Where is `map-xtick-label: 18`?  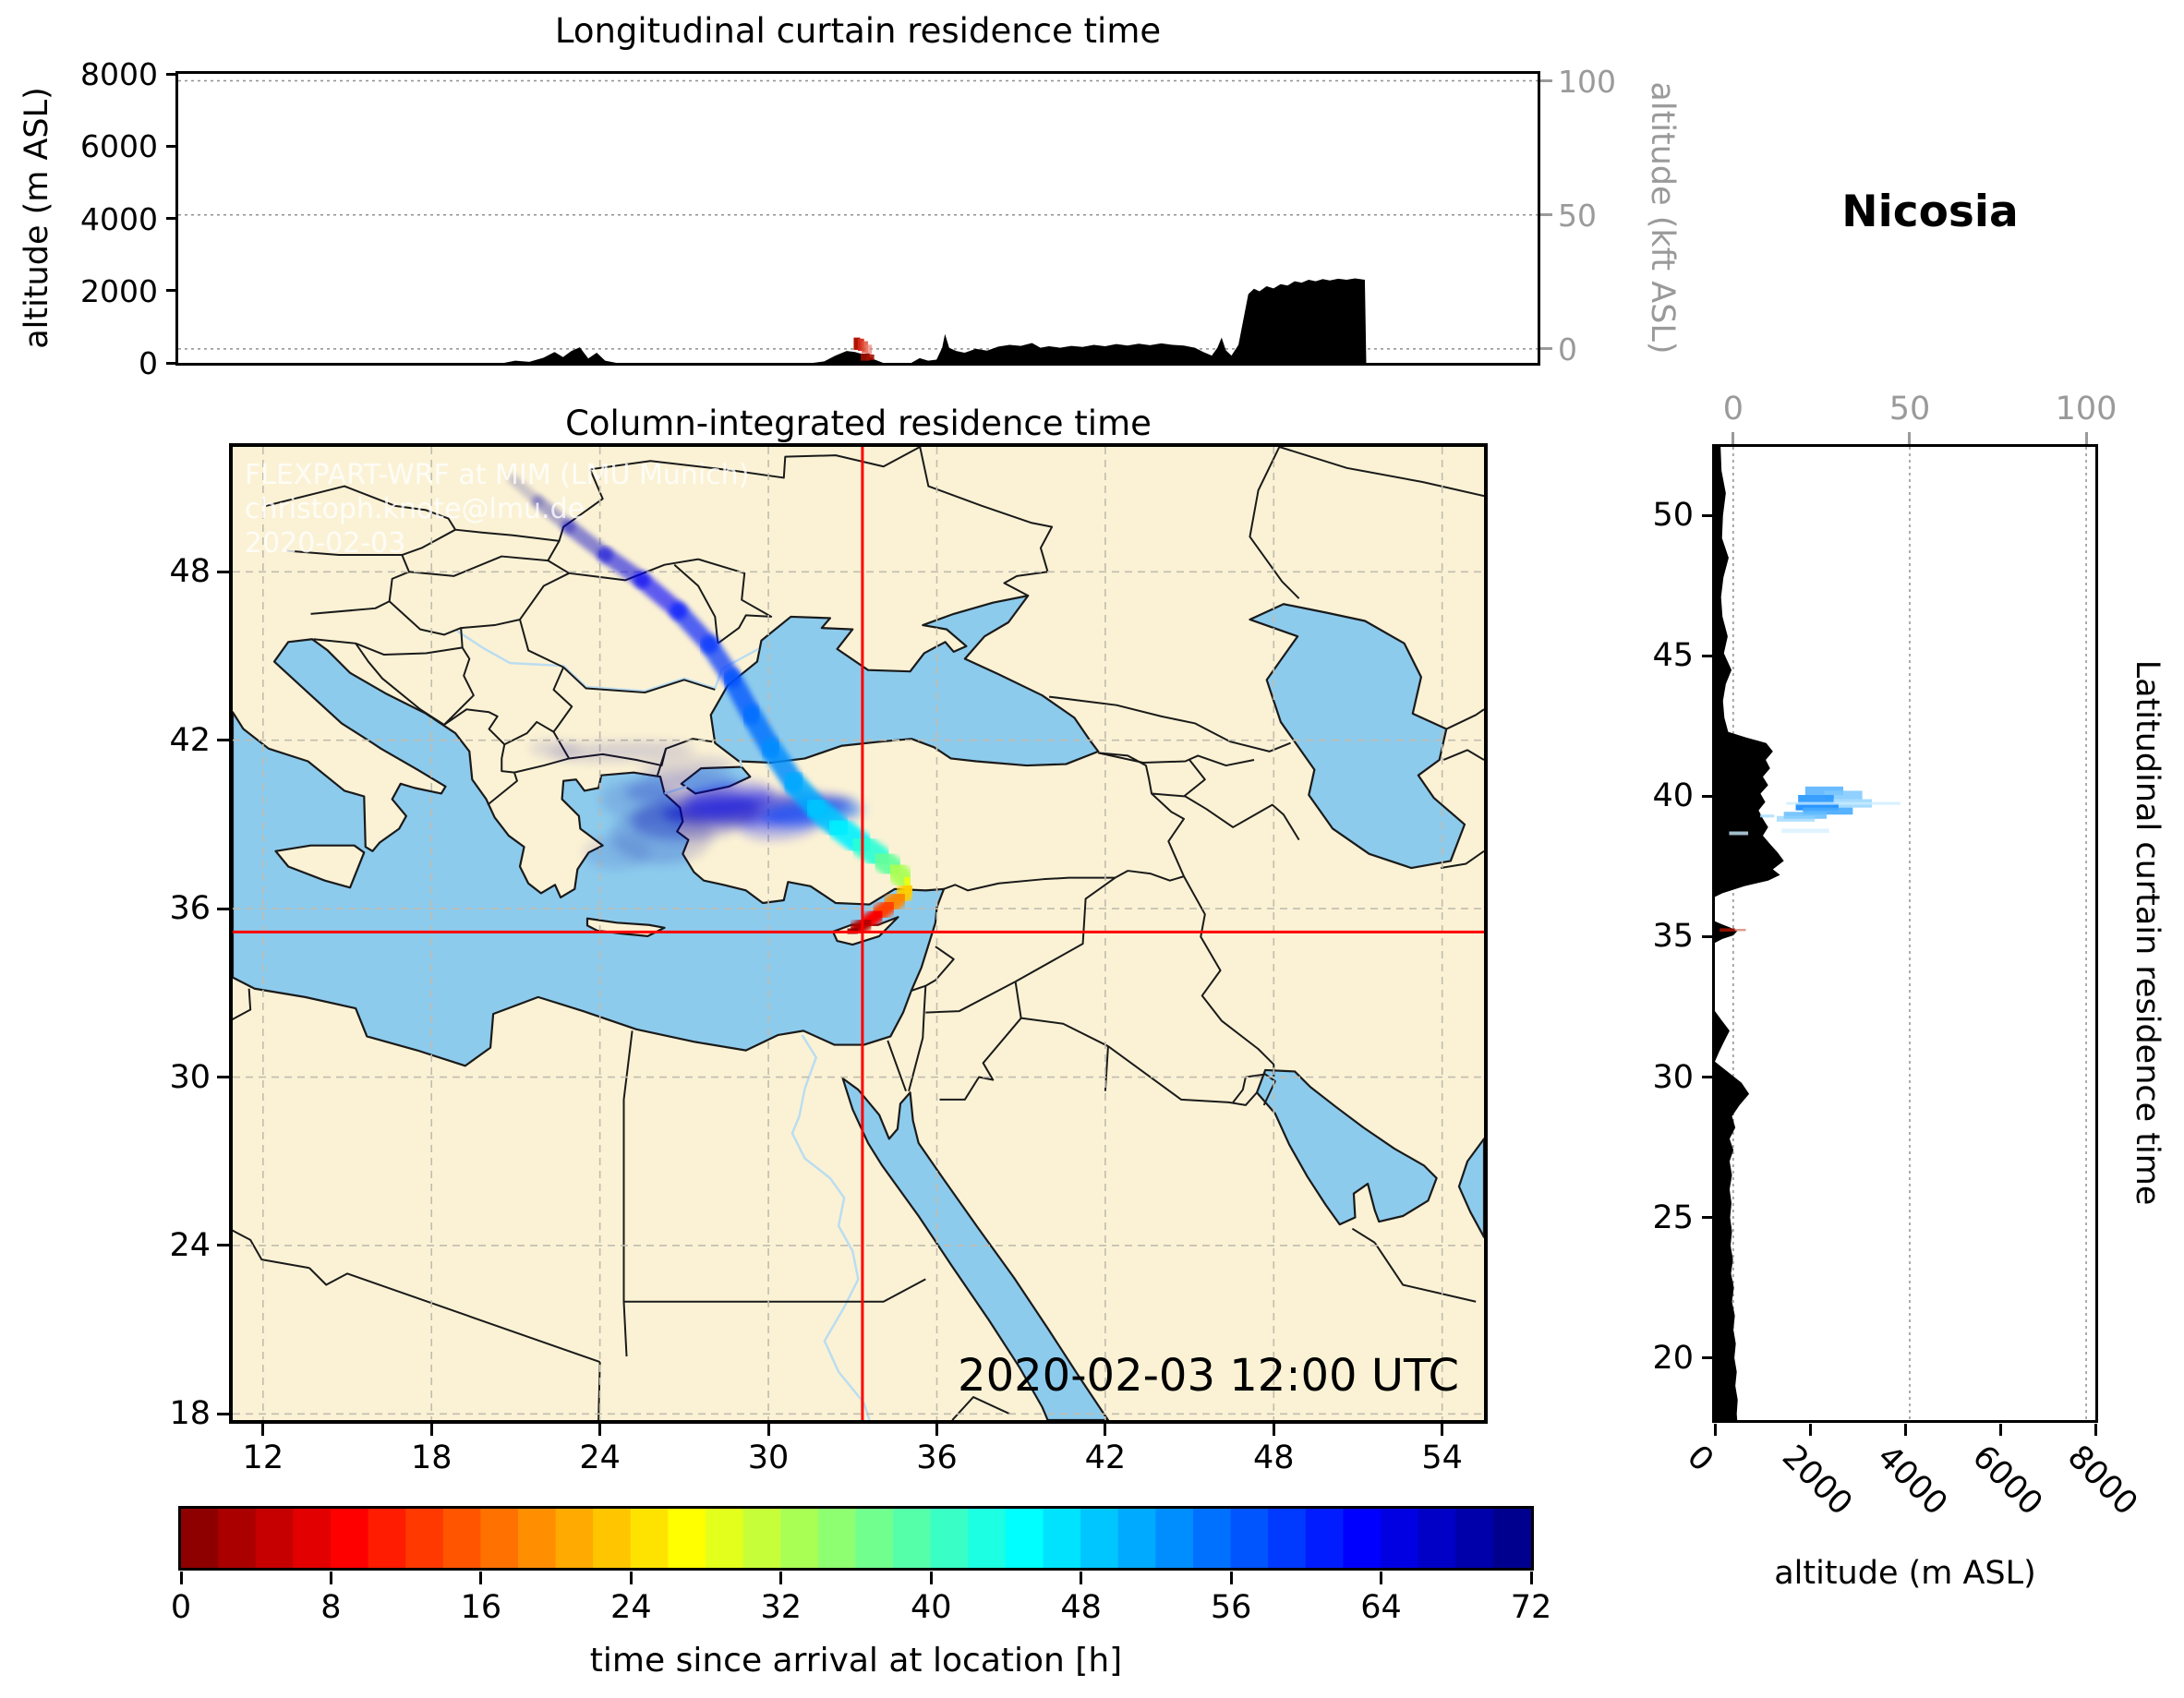
map-xtick-label: 18 is located at coordinates (431, 1457).